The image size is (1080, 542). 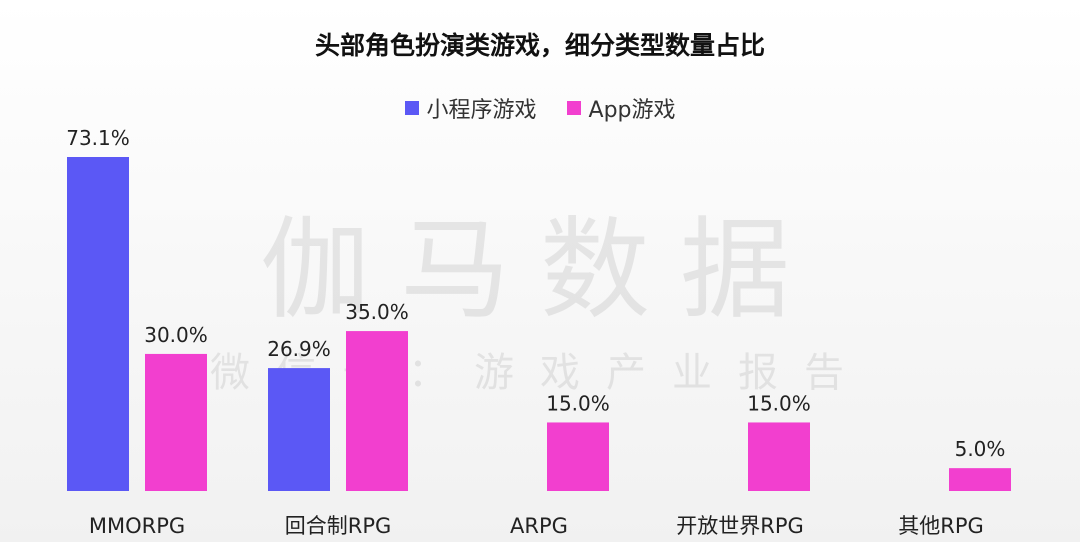 What do you see at coordinates (299, 349) in the screenshot?
I see `data-label-mini-program-1: 26.9%` at bounding box center [299, 349].